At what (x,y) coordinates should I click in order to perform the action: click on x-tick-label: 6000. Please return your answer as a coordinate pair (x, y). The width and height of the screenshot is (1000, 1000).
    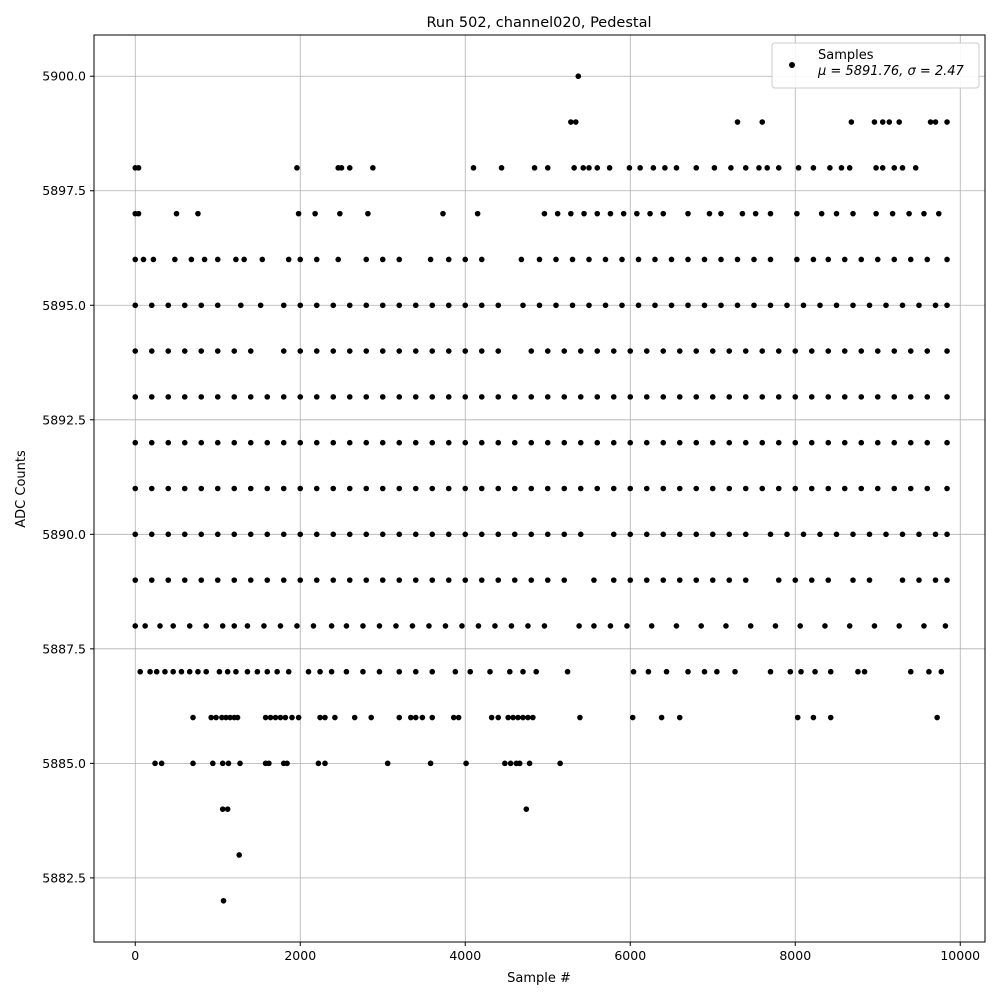
    Looking at the image, I should click on (630, 955).